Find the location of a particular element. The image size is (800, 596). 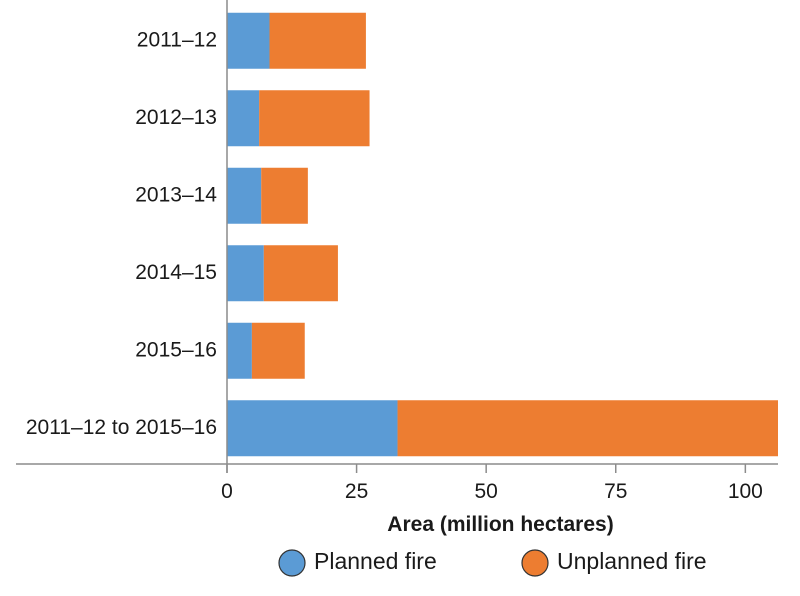

category-label: 2011–12 to 2015–16 is located at coordinates (121, 427).